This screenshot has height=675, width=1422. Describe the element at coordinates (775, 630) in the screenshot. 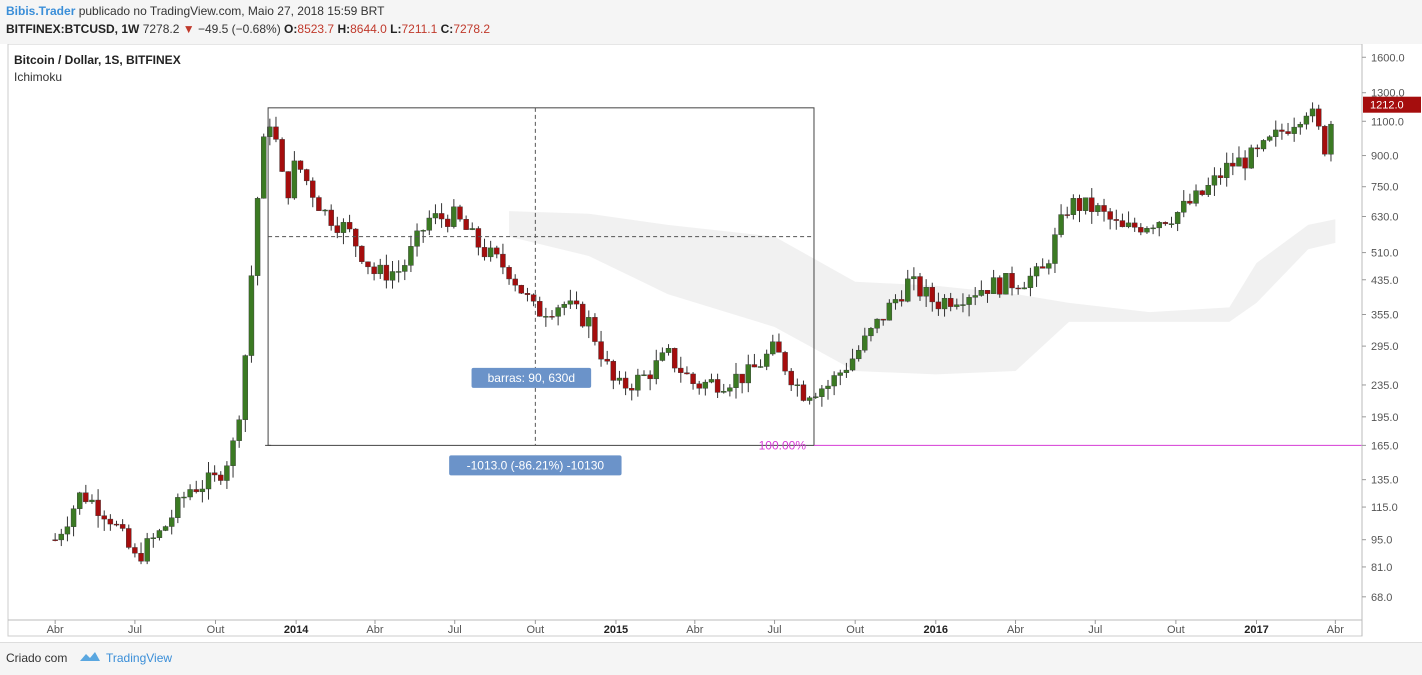

I see `time-tick-label: Jul` at that location.